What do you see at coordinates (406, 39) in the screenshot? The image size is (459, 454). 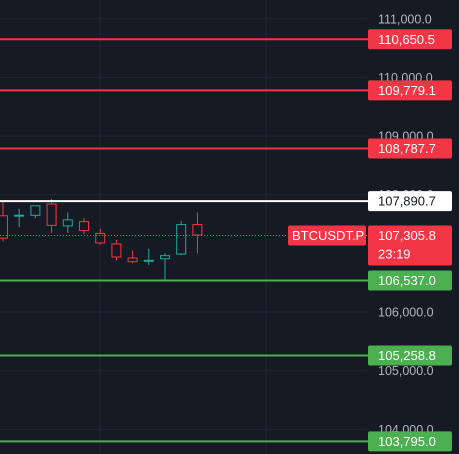 I see `level-price-label: 110,650.5` at bounding box center [406, 39].